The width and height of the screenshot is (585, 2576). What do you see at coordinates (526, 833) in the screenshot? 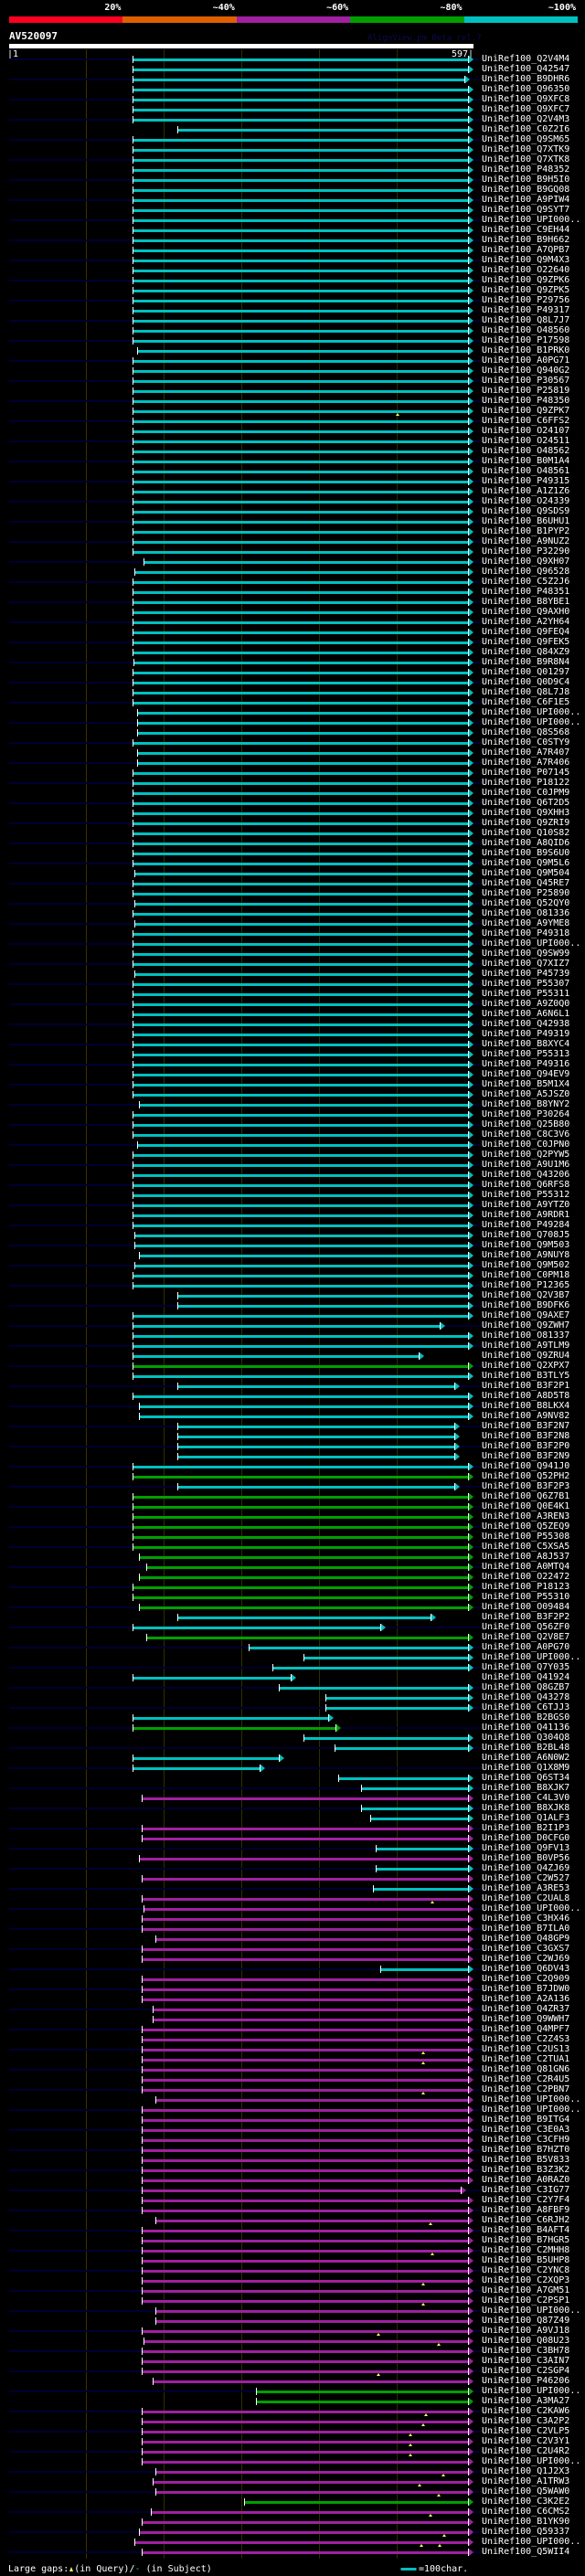
I see `subject-label: UniRef100_Q10S82` at bounding box center [526, 833].